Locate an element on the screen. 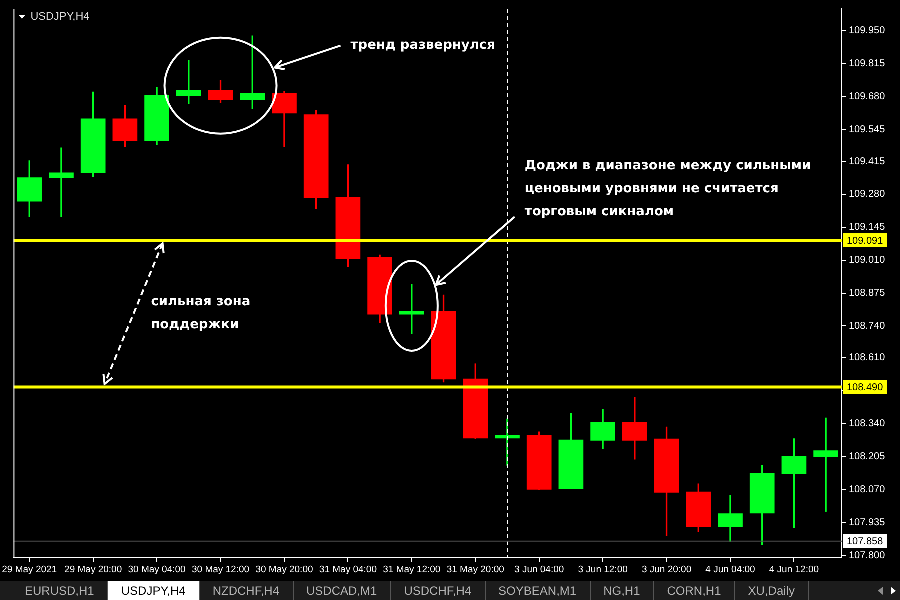  x-tick-label: 31 May 04:00 is located at coordinates (348, 570).